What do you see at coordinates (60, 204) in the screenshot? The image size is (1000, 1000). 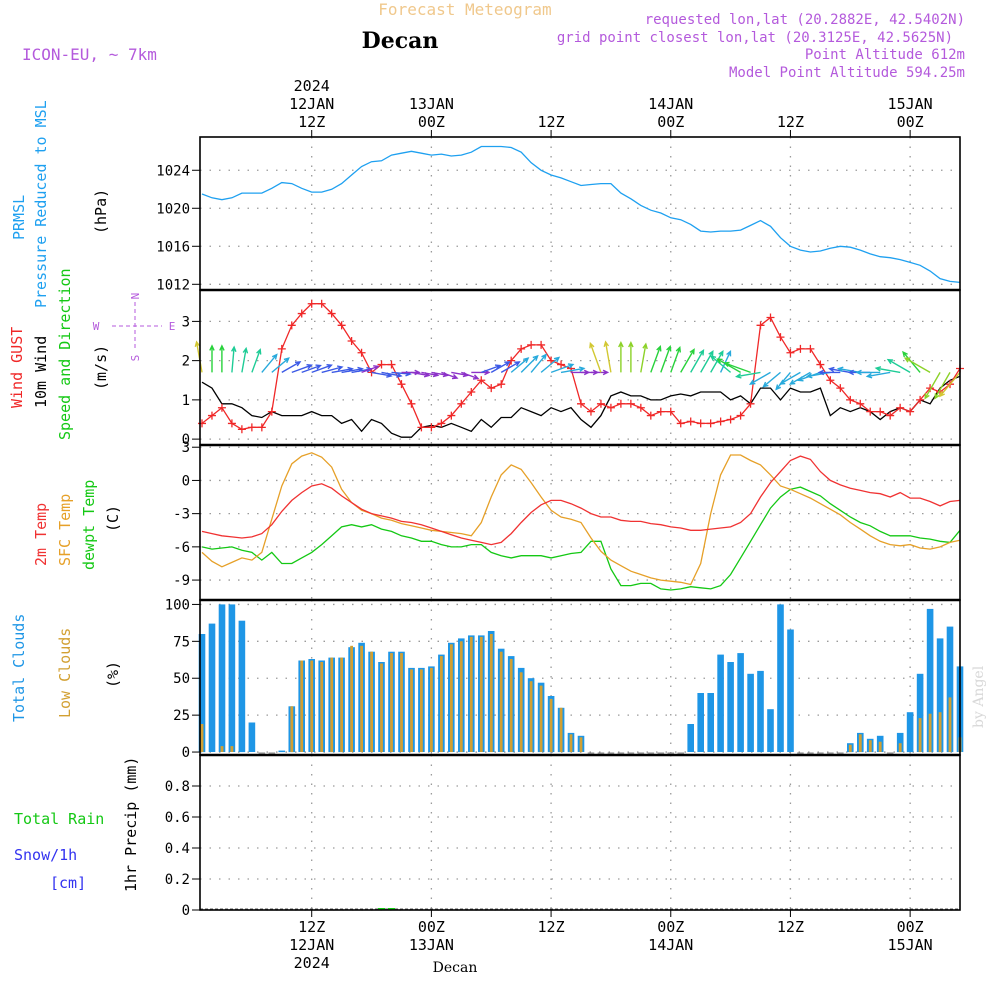 I see `pressure-panel-labels: PRMSL Pressure Reduced to MSL (hPa)` at bounding box center [60, 204].